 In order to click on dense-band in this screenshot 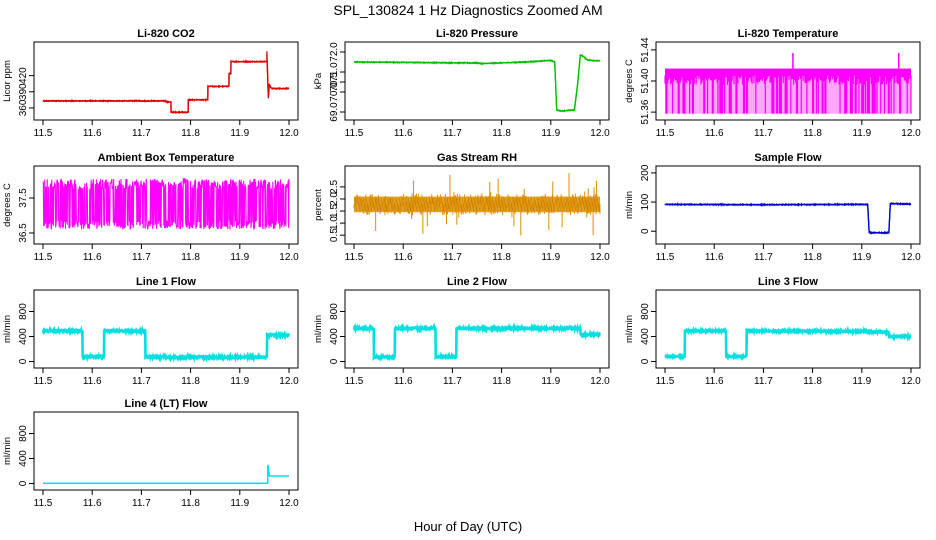, I will do `click(788, 72)`.